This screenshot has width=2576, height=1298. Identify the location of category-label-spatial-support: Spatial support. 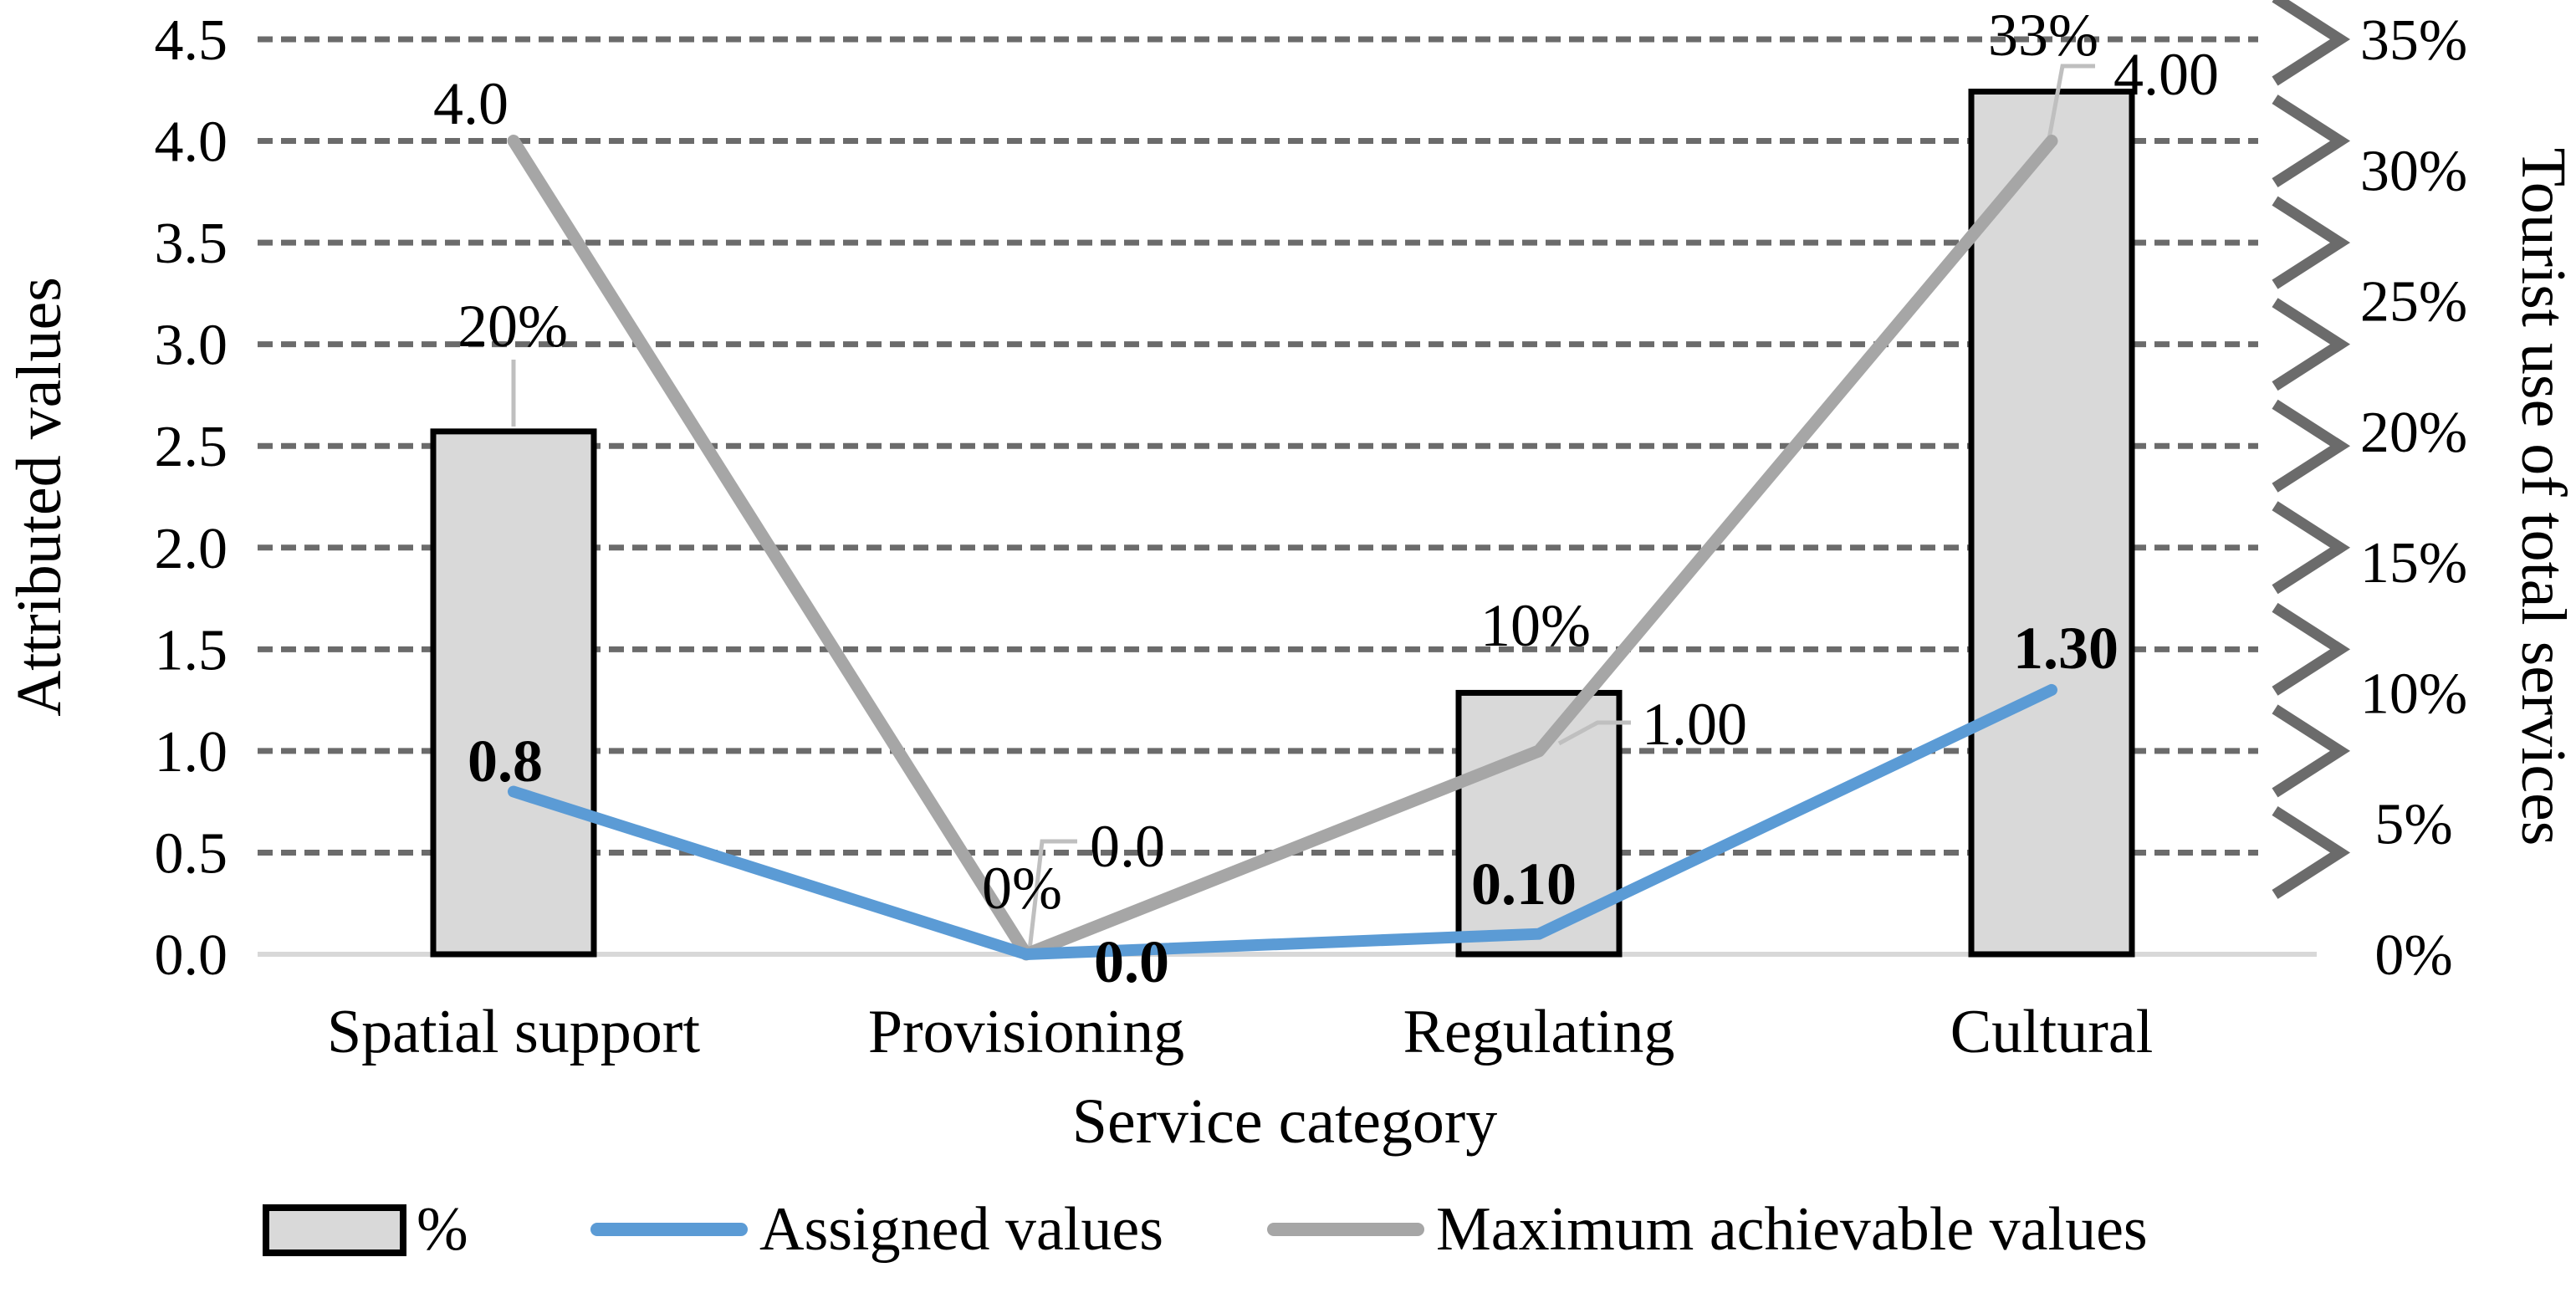
(513, 1032).